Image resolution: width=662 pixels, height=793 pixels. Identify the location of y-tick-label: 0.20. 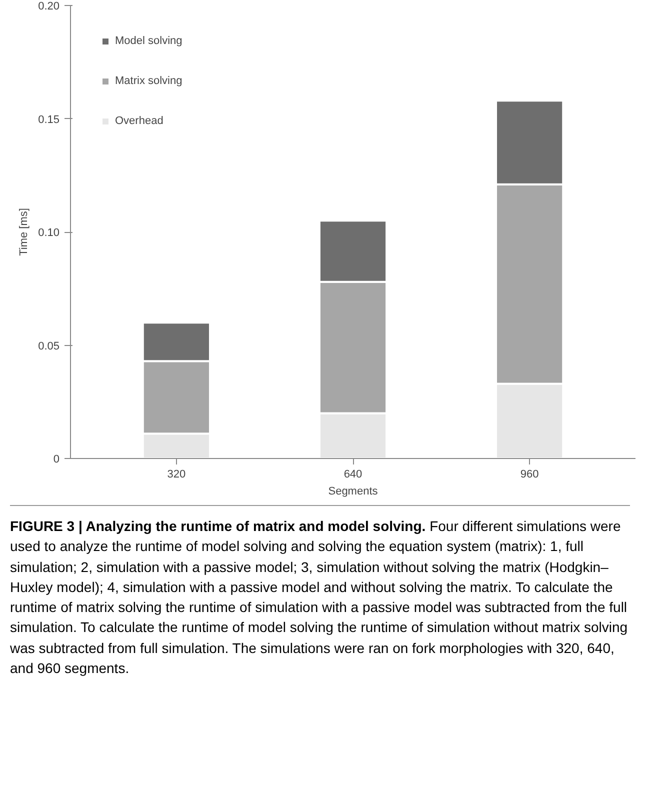
(49, 6).